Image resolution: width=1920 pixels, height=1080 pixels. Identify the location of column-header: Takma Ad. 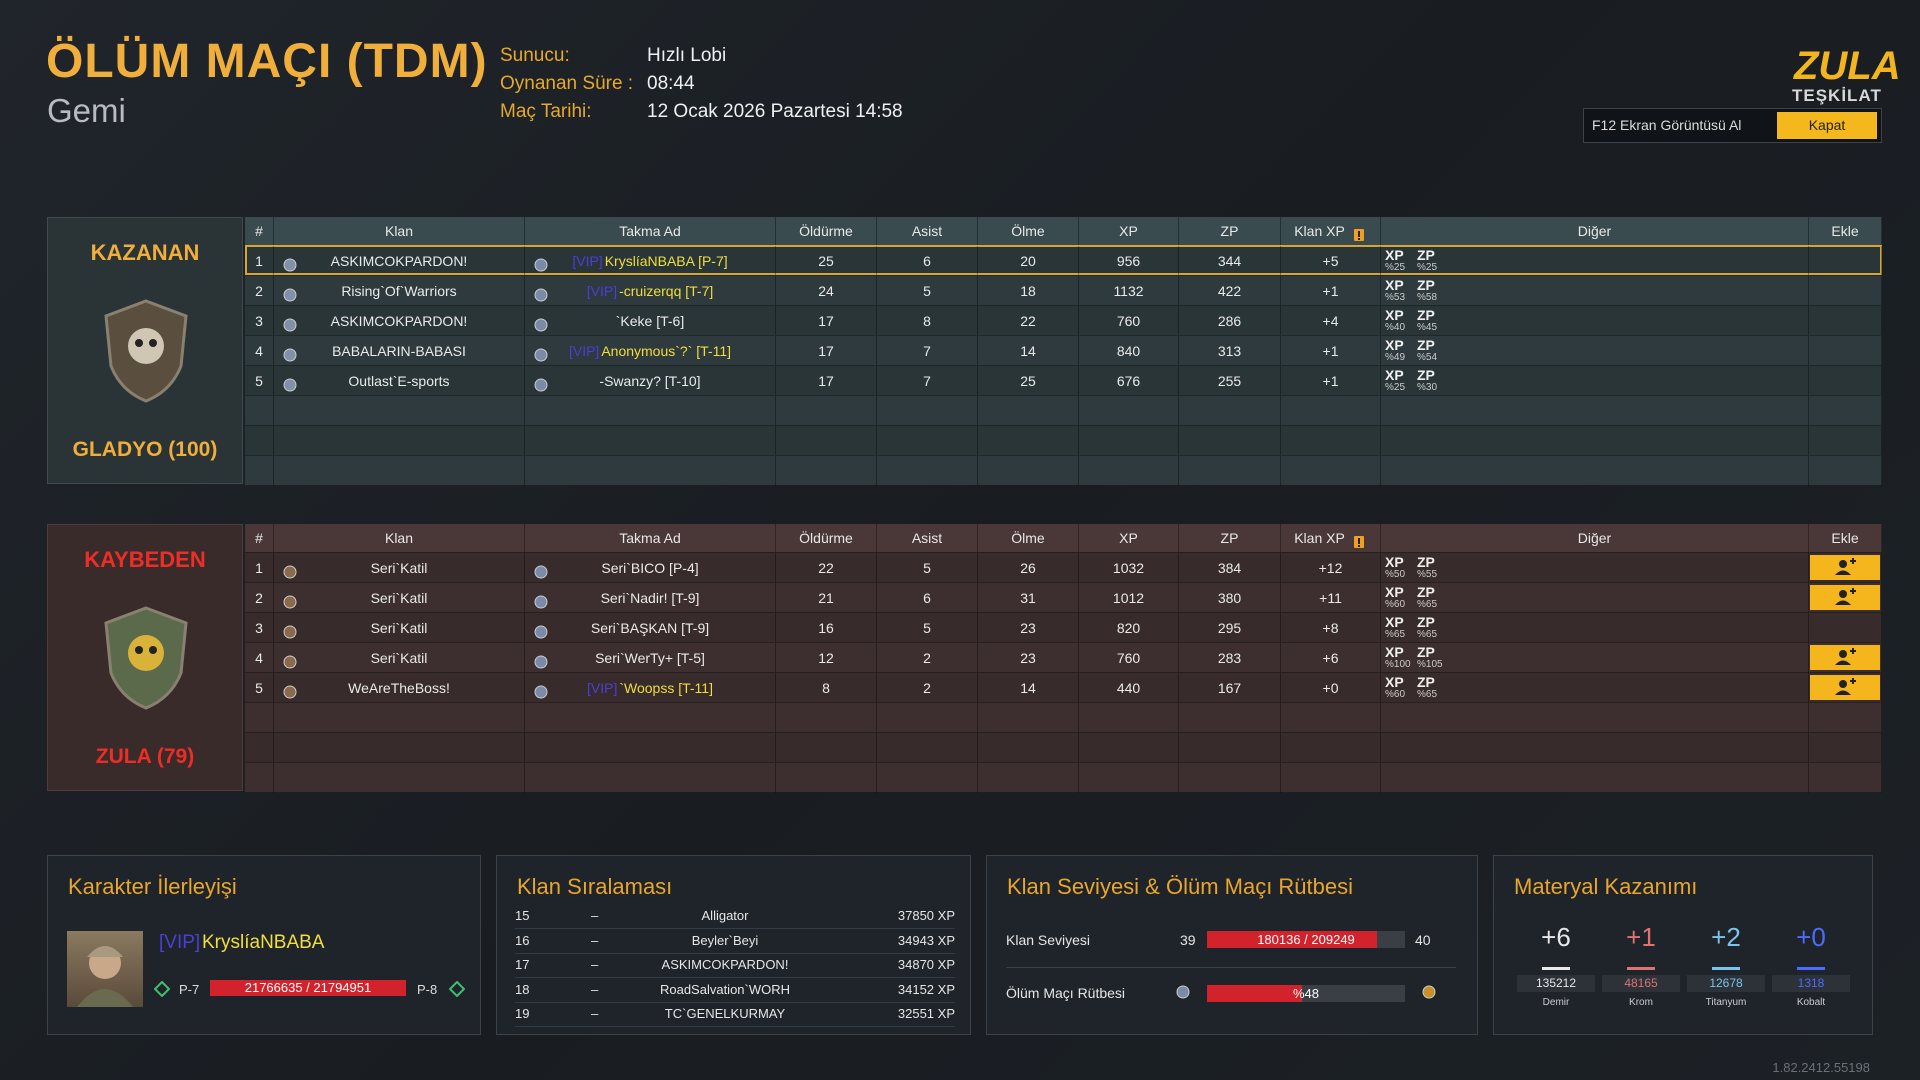
(650, 538).